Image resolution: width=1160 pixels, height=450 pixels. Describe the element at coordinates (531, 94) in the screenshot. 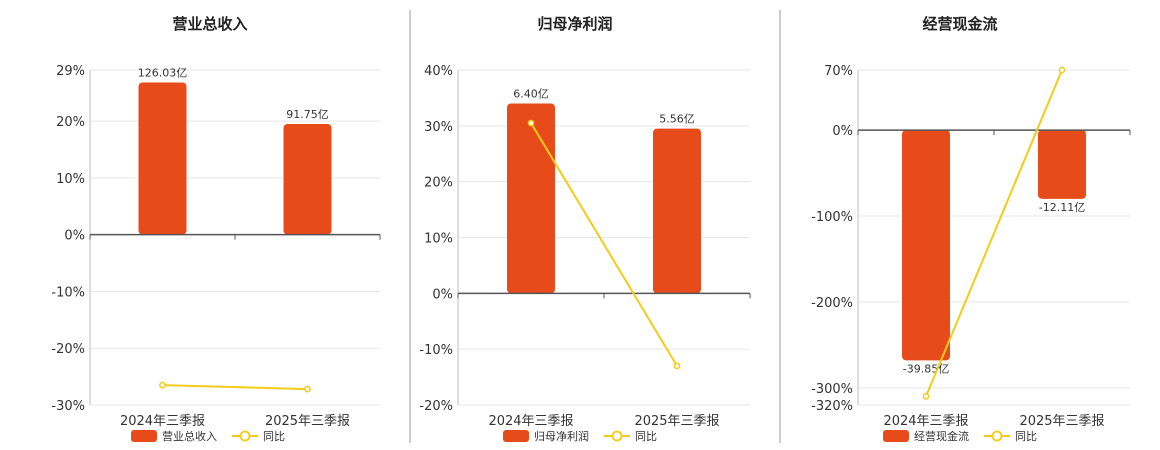

I see `bar-data-label: 6.40亿` at that location.